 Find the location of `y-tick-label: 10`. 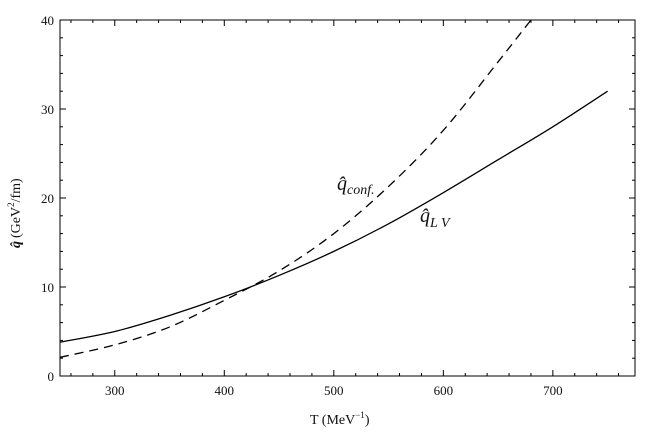

y-tick-label: 10 is located at coordinates (47, 287).